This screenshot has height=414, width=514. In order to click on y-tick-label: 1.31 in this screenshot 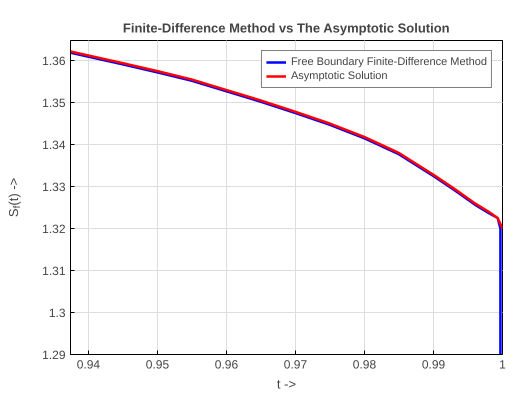, I will do `click(54, 271)`.